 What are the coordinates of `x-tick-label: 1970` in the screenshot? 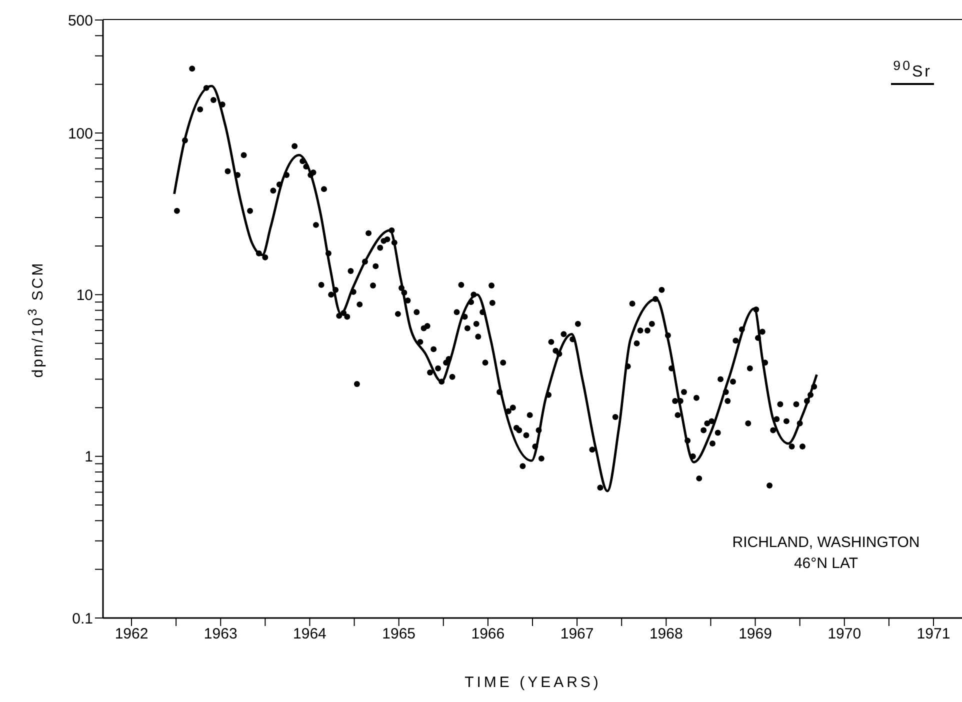 It's located at (845, 634).